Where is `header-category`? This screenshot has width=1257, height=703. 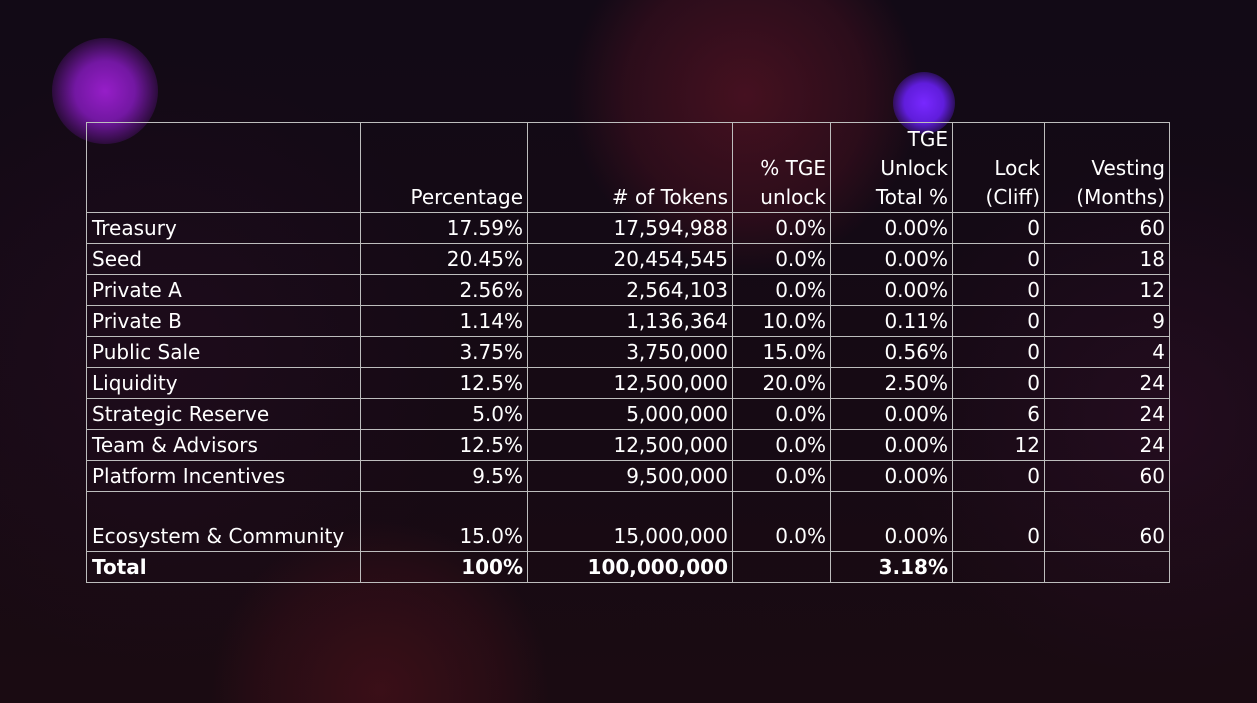 header-category is located at coordinates (223, 167).